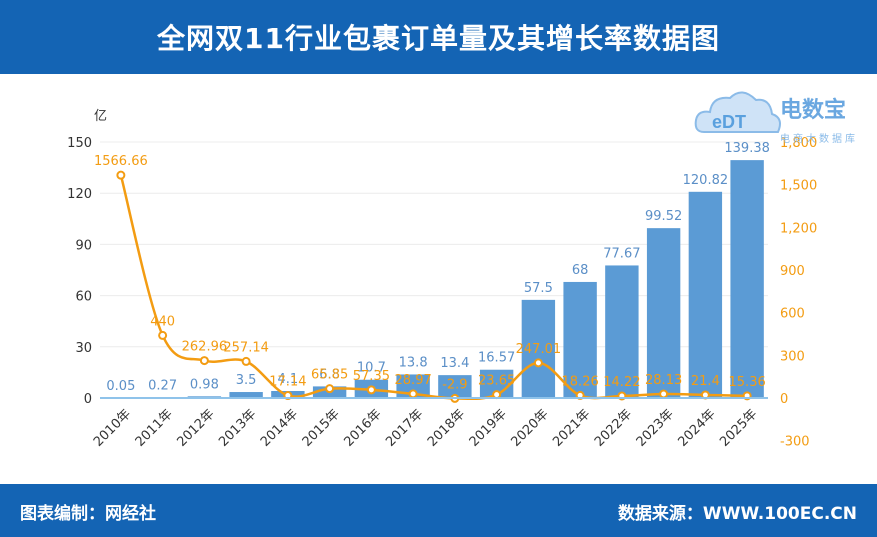 Image resolution: width=877 pixels, height=537 pixels. Describe the element at coordinates (729, 122) in the screenshot. I see `logo-badge: eDT` at that location.